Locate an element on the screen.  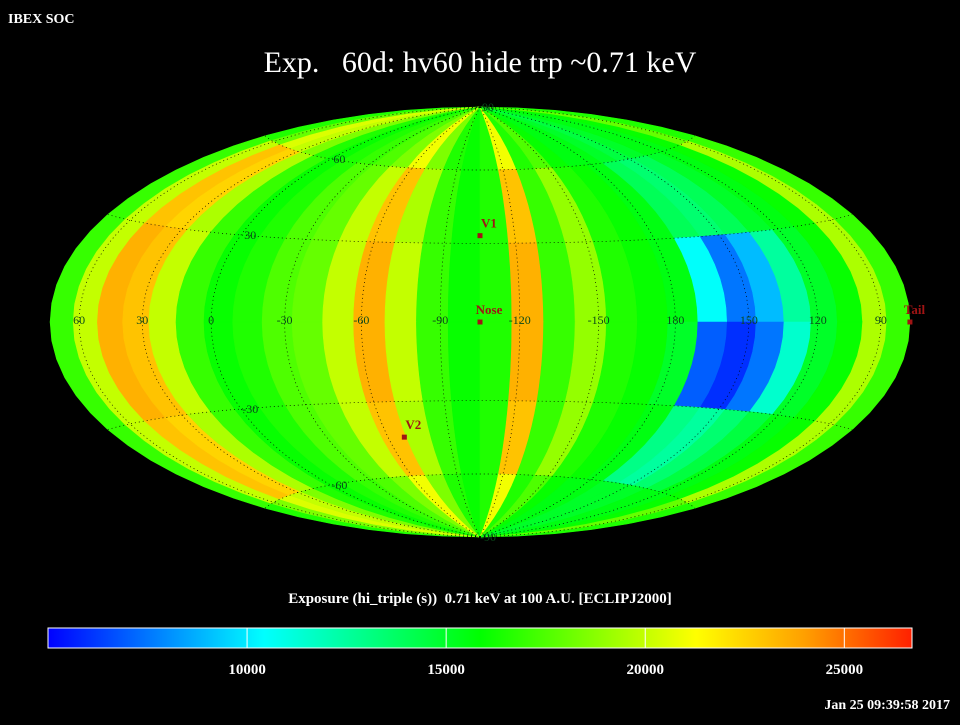
colorbar-tick-label: 20000 is located at coordinates (645, 670).